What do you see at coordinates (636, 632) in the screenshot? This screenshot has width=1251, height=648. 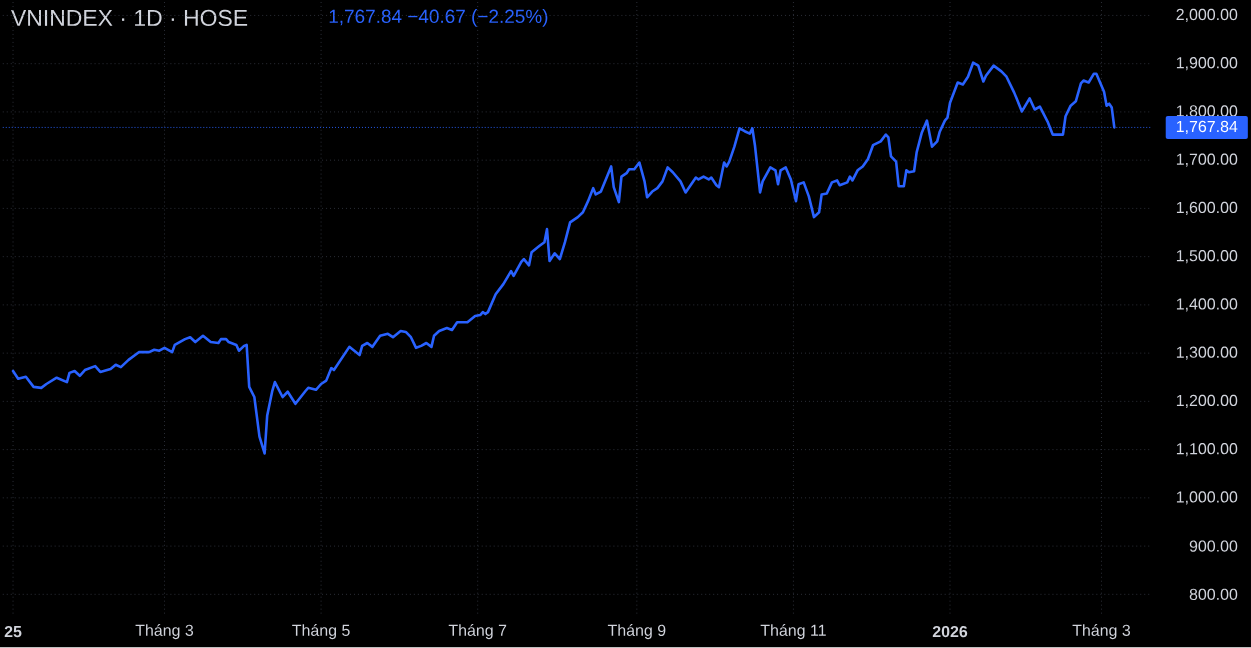 I see `x-tick-label: Tháng 9` at bounding box center [636, 632].